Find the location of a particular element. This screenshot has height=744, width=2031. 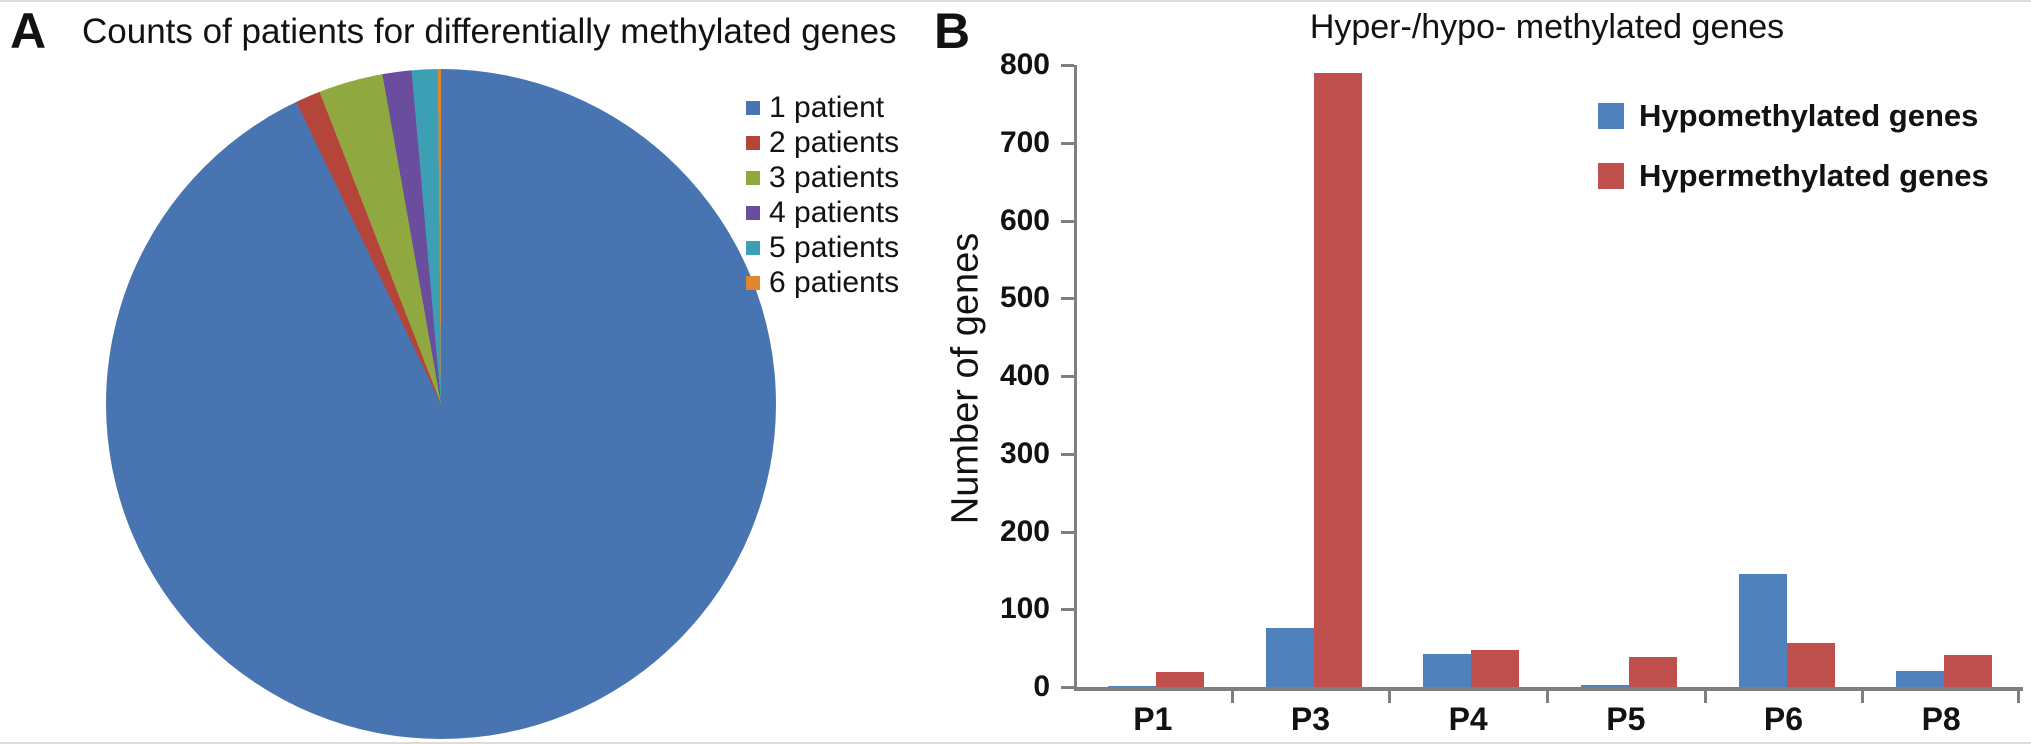

y-tick-label: 700 is located at coordinates (1024, 142).